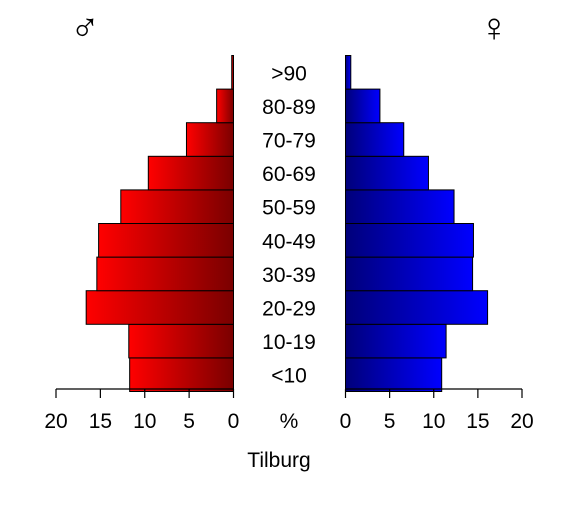 The width and height of the screenshot is (579, 512). What do you see at coordinates (289, 421) in the screenshot?
I see `percent-unit-label: %` at bounding box center [289, 421].